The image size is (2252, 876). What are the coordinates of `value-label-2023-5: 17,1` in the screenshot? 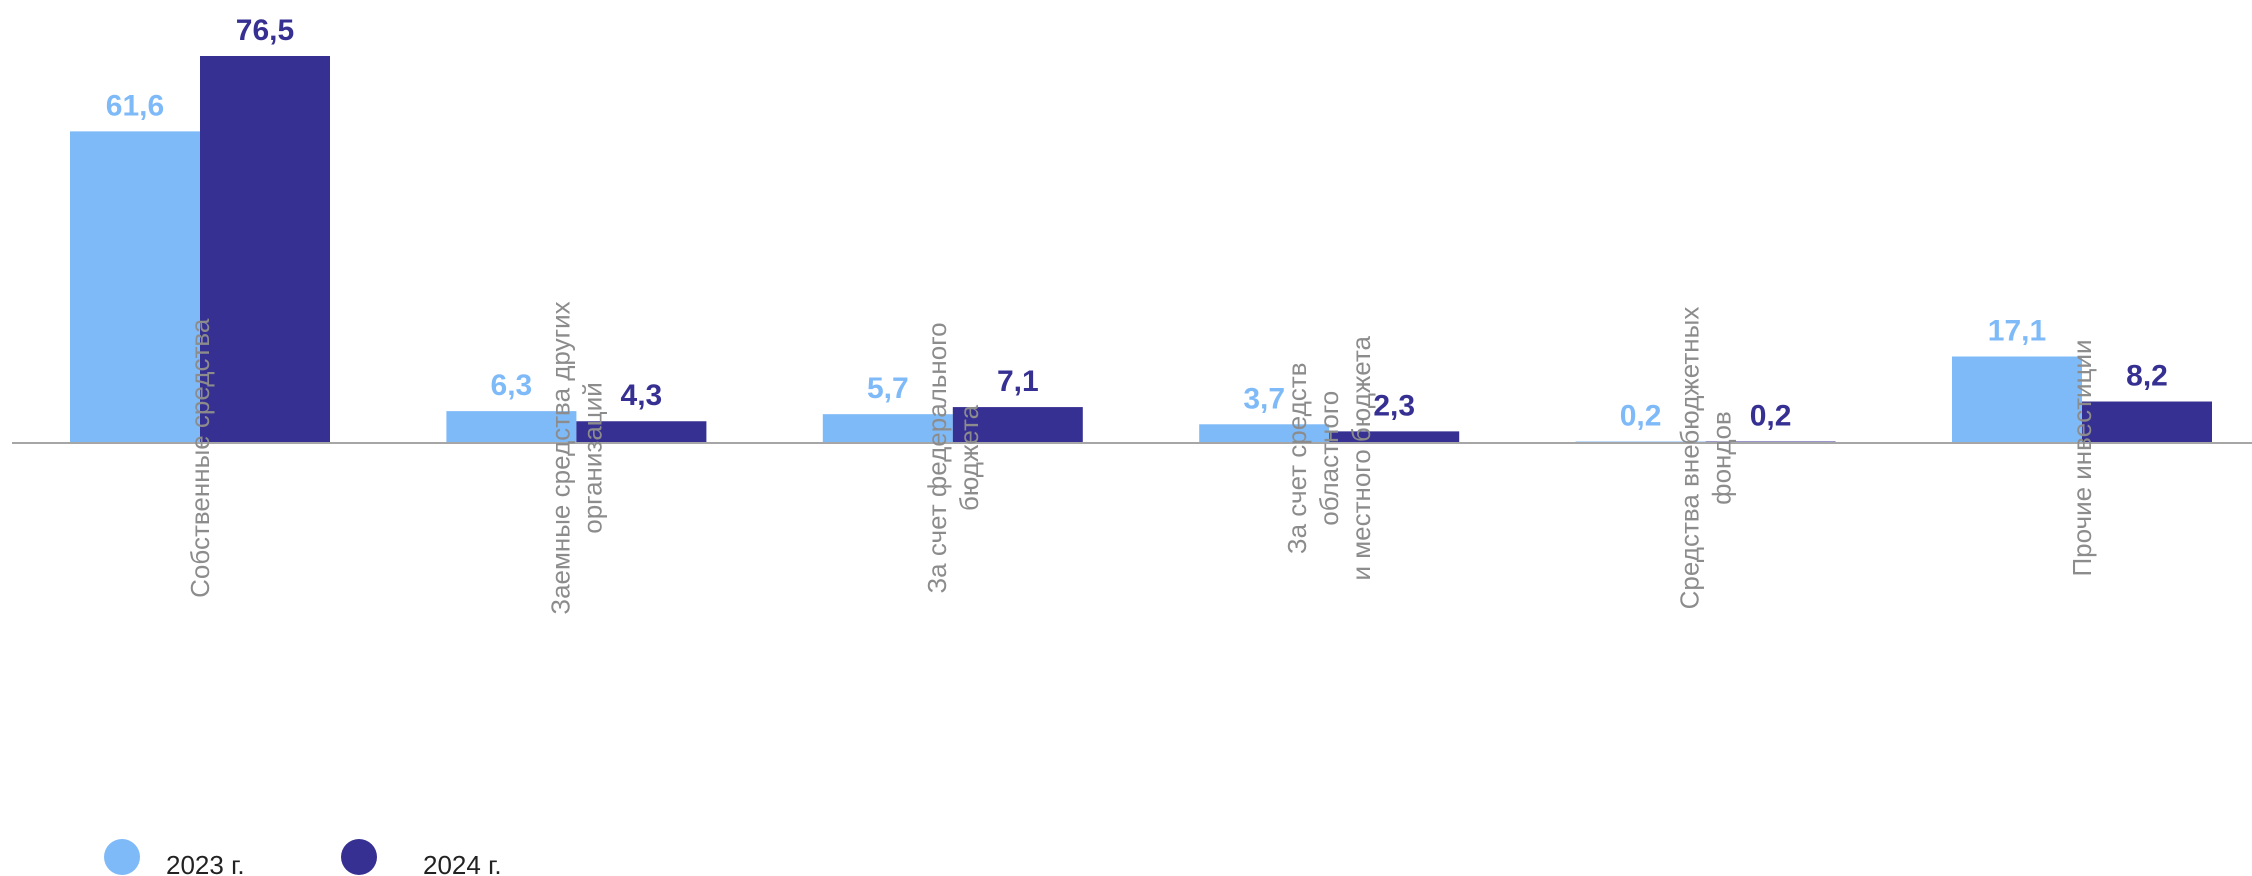 It's located at (2017, 330).